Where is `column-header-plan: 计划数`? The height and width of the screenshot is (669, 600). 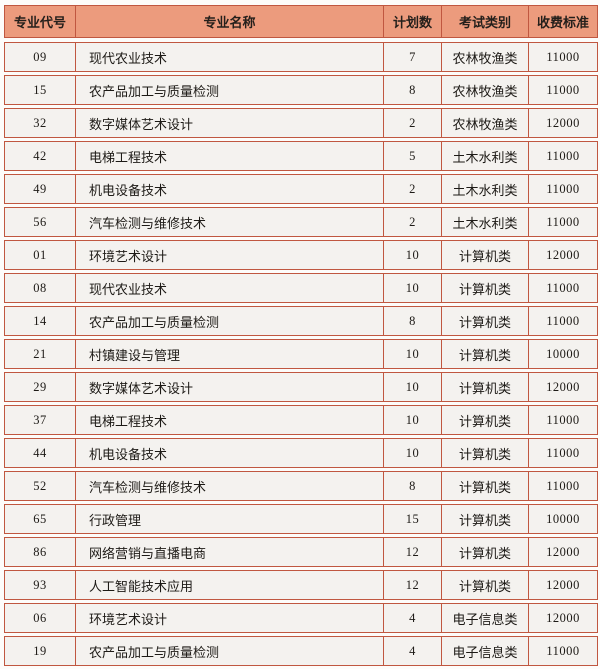 column-header-plan: 计划数 is located at coordinates (413, 21).